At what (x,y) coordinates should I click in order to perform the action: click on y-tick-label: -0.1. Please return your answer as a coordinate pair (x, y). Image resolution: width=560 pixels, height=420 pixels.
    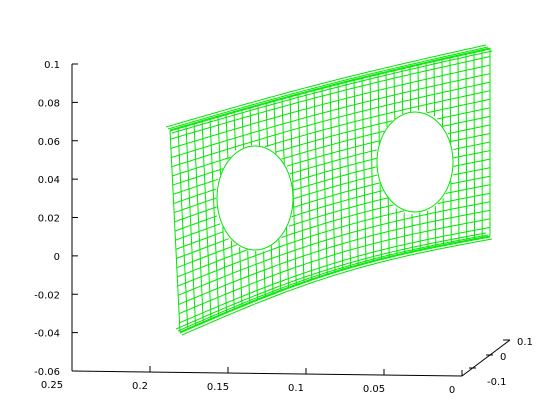
    Looking at the image, I should click on (497, 382).